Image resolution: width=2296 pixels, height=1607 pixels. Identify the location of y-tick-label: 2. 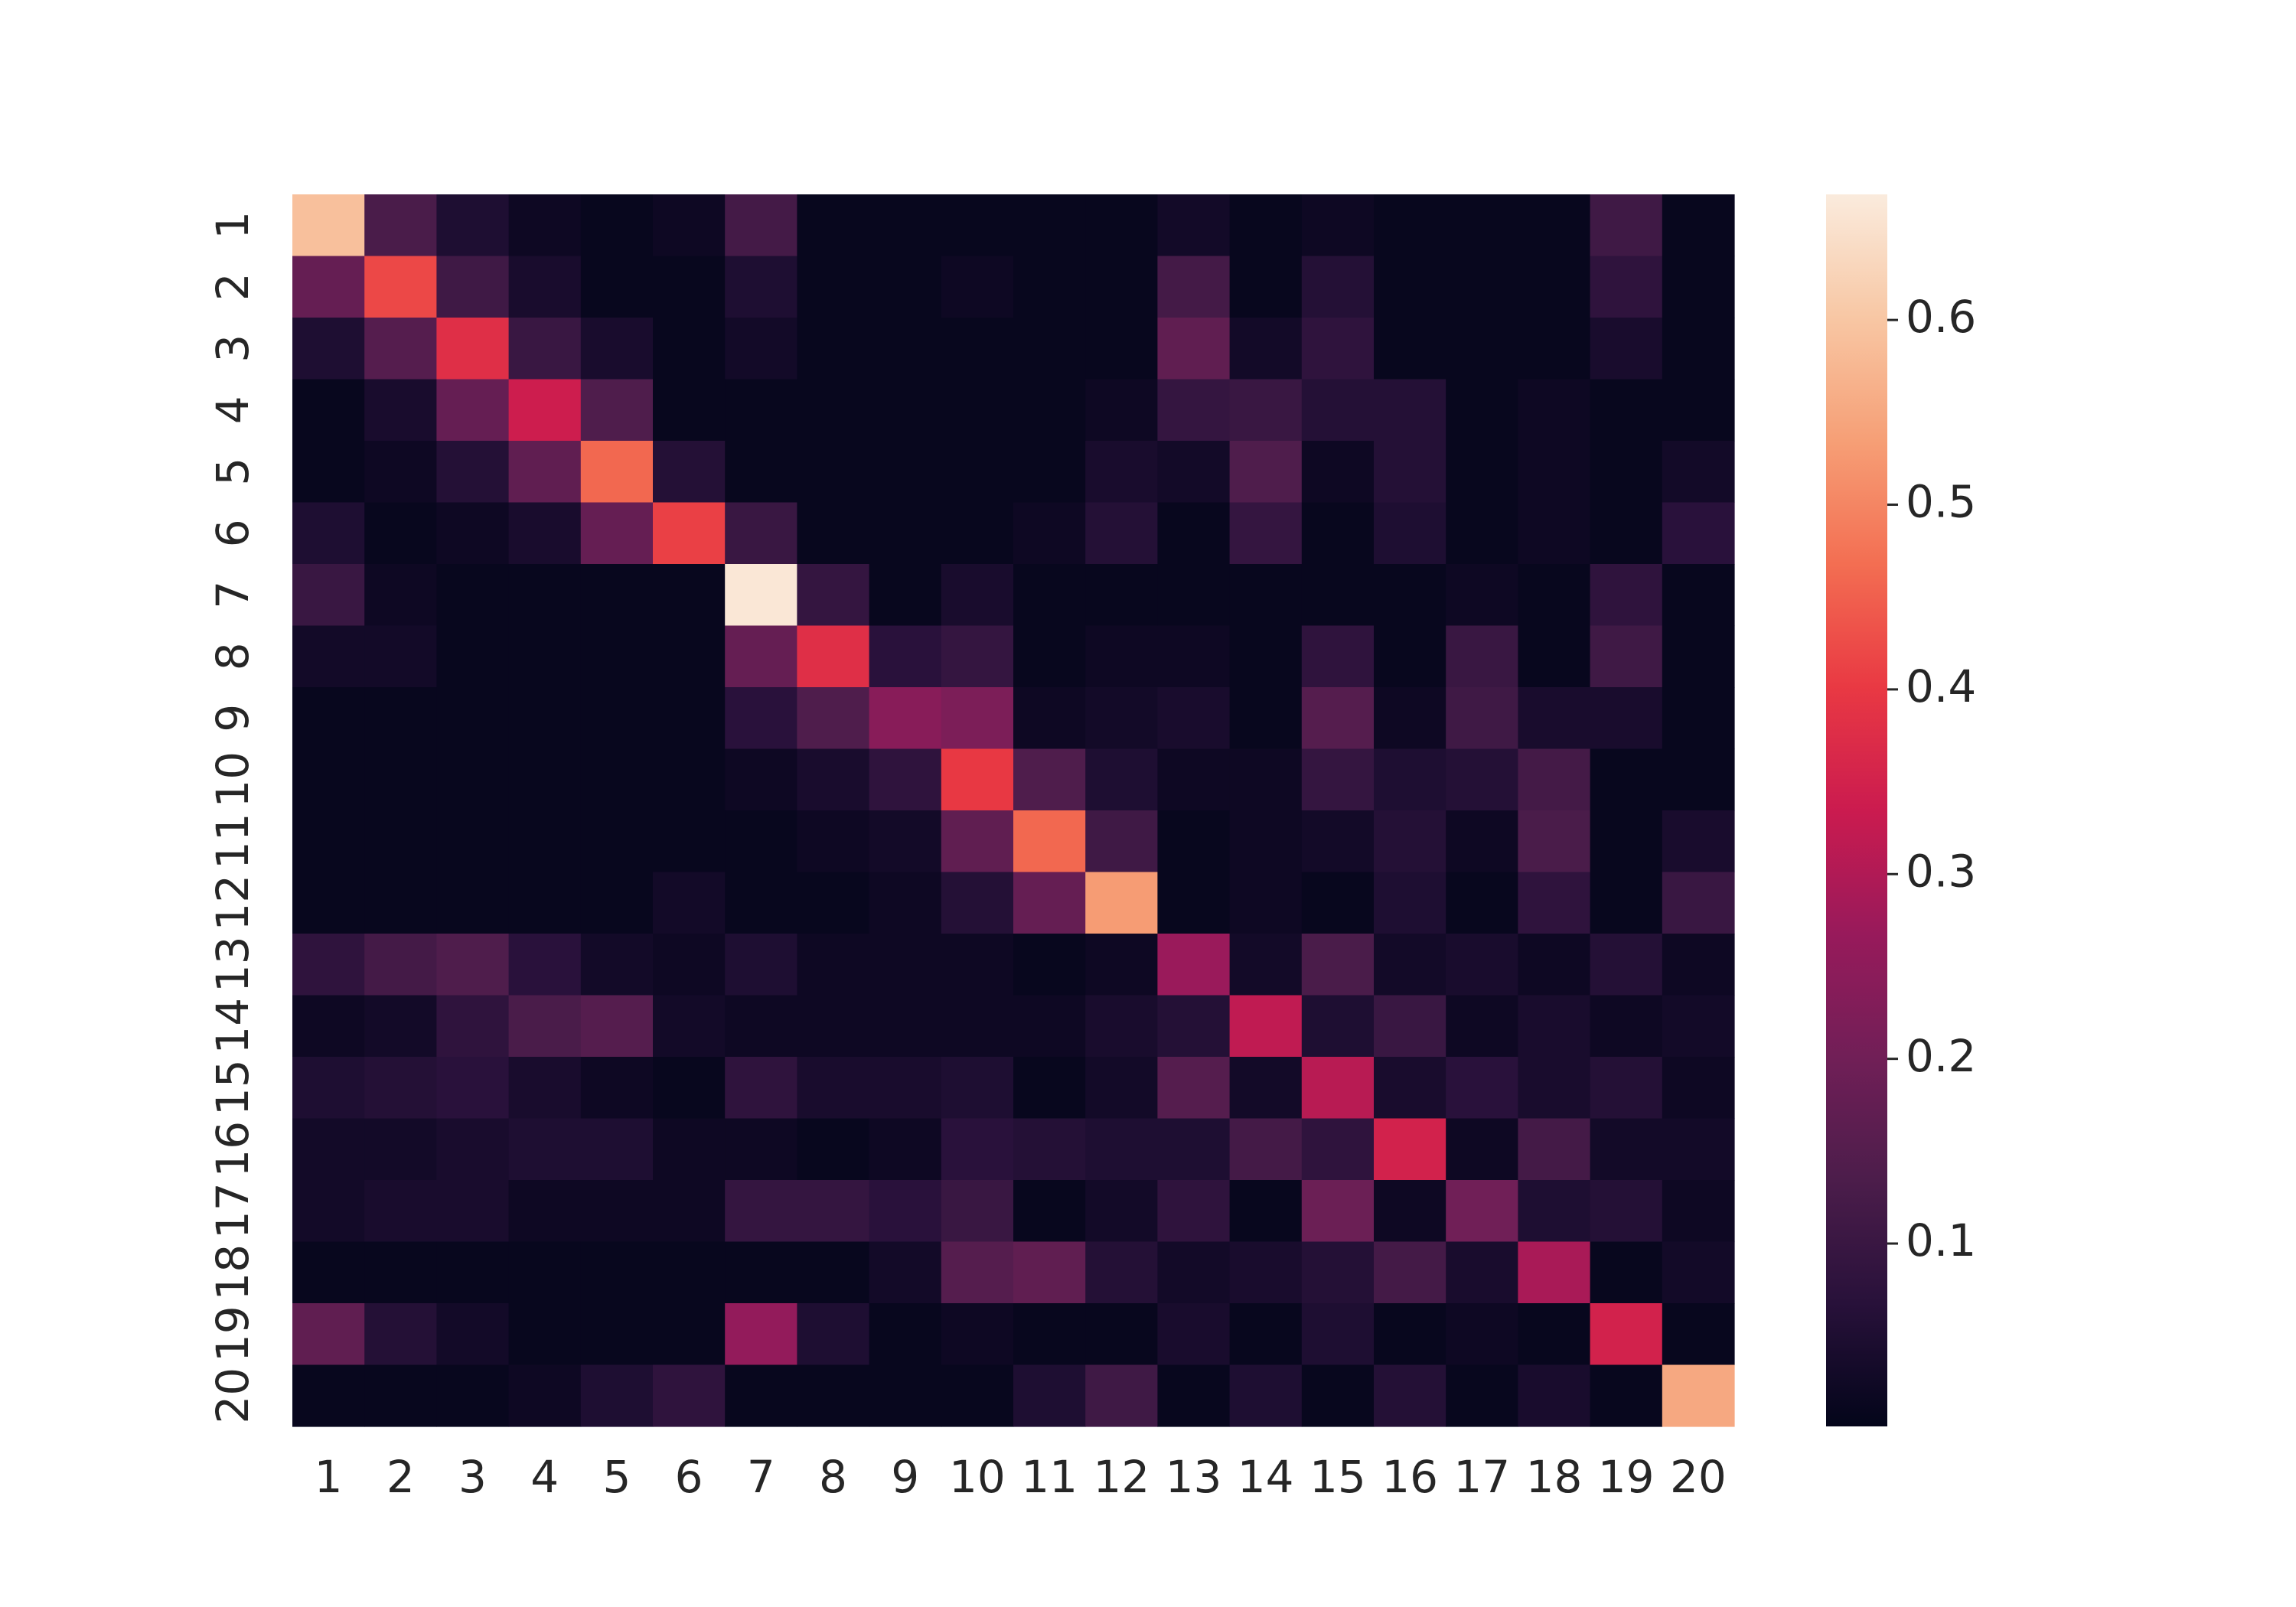
(233, 287).